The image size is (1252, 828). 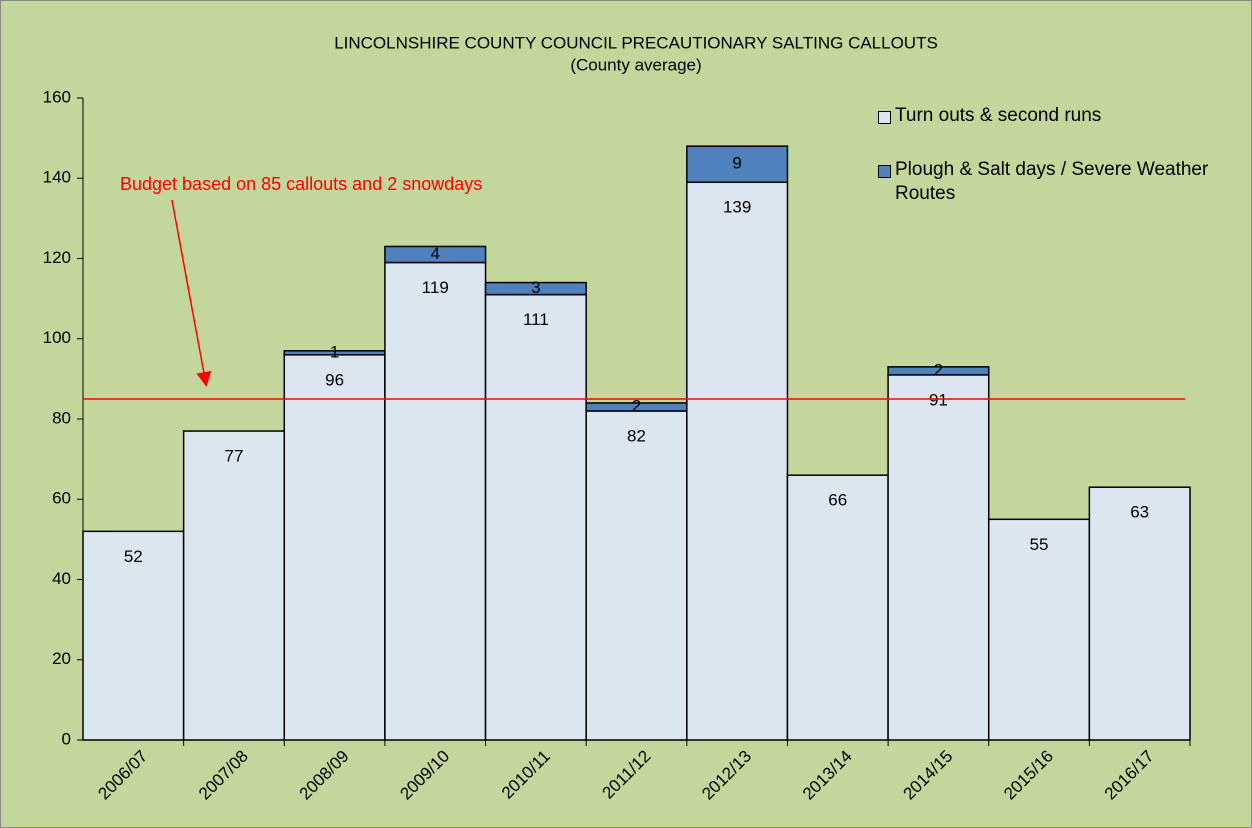 I want to click on data-label: 4, so click(x=434, y=253).